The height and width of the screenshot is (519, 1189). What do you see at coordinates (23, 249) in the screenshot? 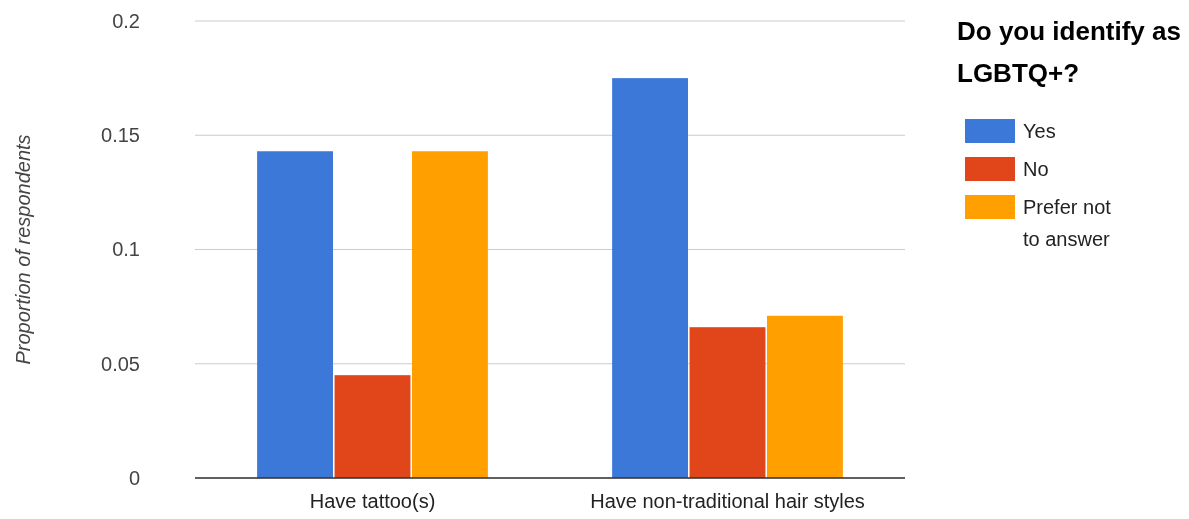
I see `y-axis-title: Proportion of respondents` at bounding box center [23, 249].